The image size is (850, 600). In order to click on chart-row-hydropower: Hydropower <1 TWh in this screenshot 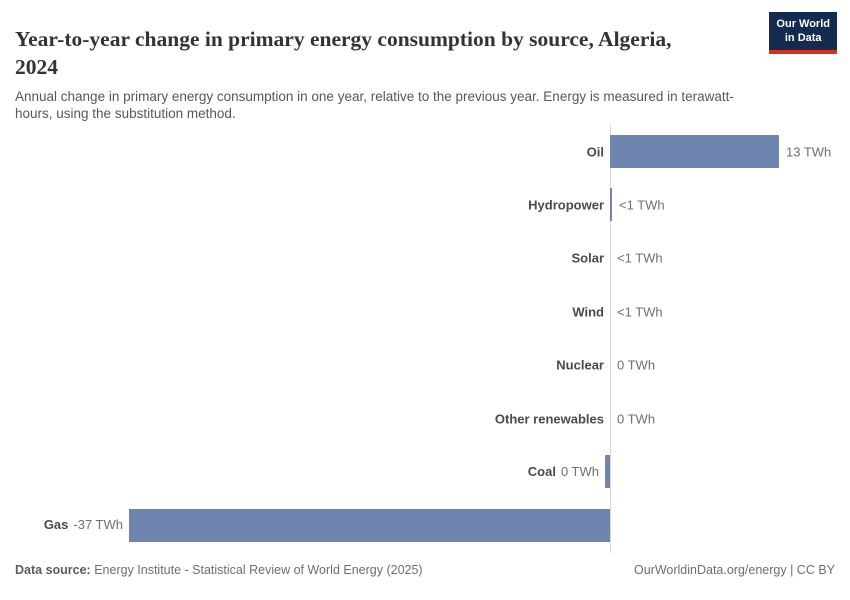, I will do `click(425, 204)`.